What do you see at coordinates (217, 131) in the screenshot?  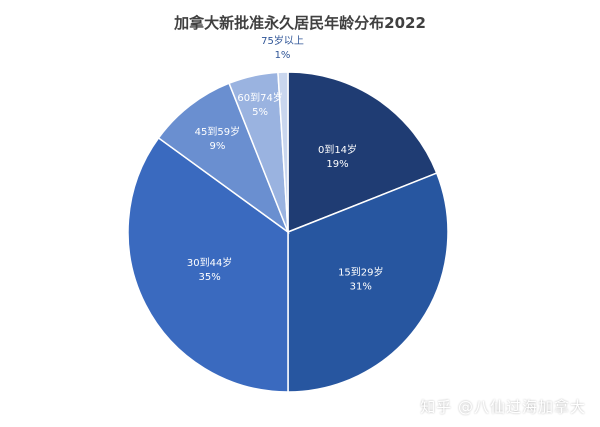 I see `slice-label-category-3: 45到59岁` at bounding box center [217, 131].